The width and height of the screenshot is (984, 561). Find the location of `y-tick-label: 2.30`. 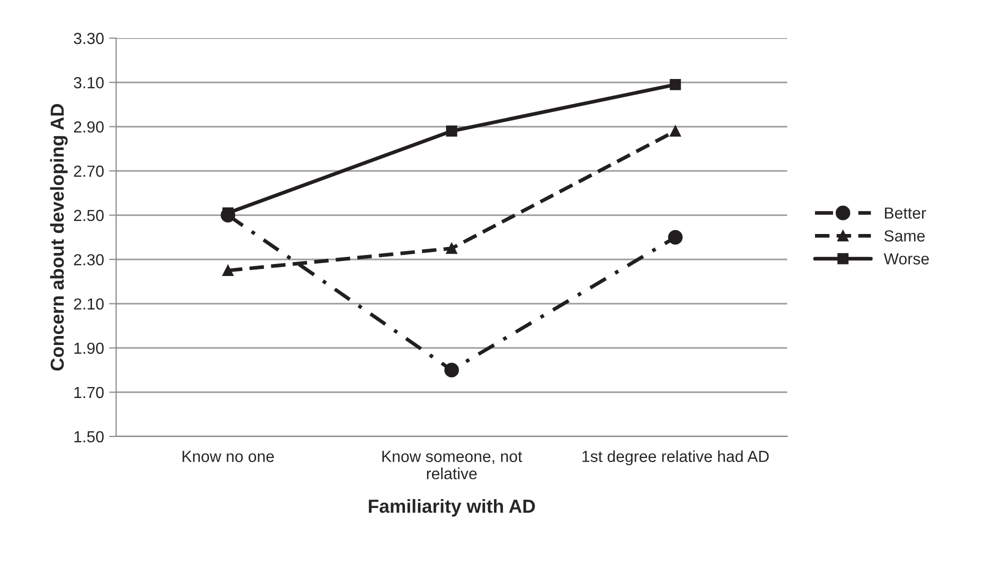

y-tick-label: 2.30 is located at coordinates (89, 260).